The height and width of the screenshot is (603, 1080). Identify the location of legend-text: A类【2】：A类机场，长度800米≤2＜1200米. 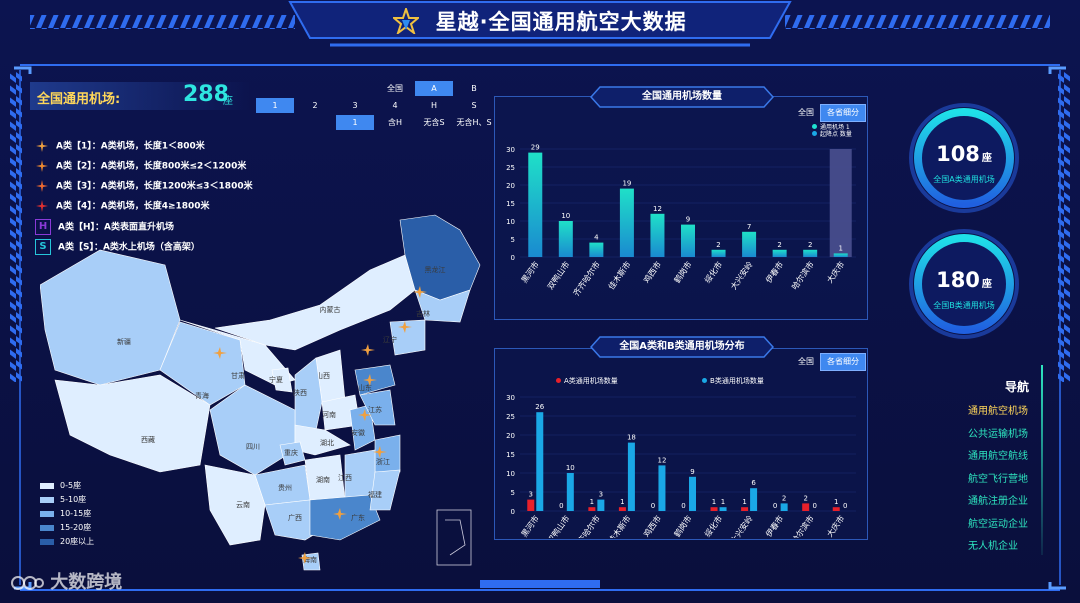
(151, 166).